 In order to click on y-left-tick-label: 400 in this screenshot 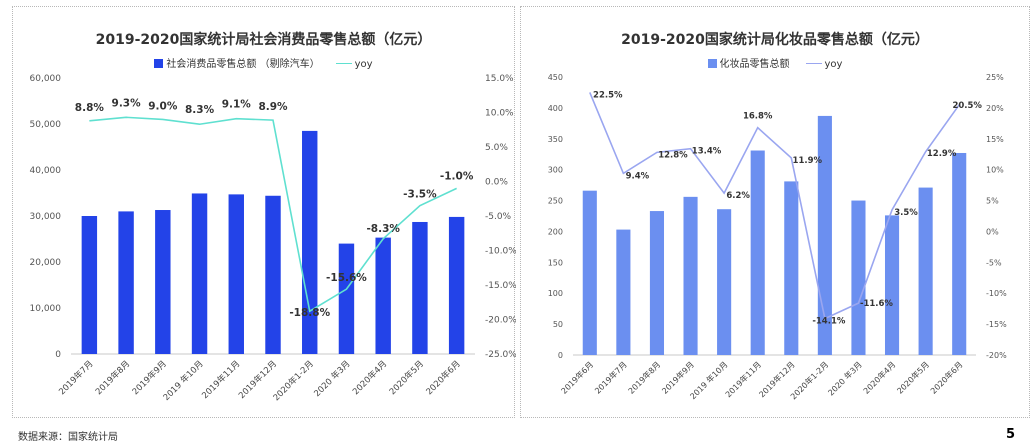, I will do `click(555, 108)`.